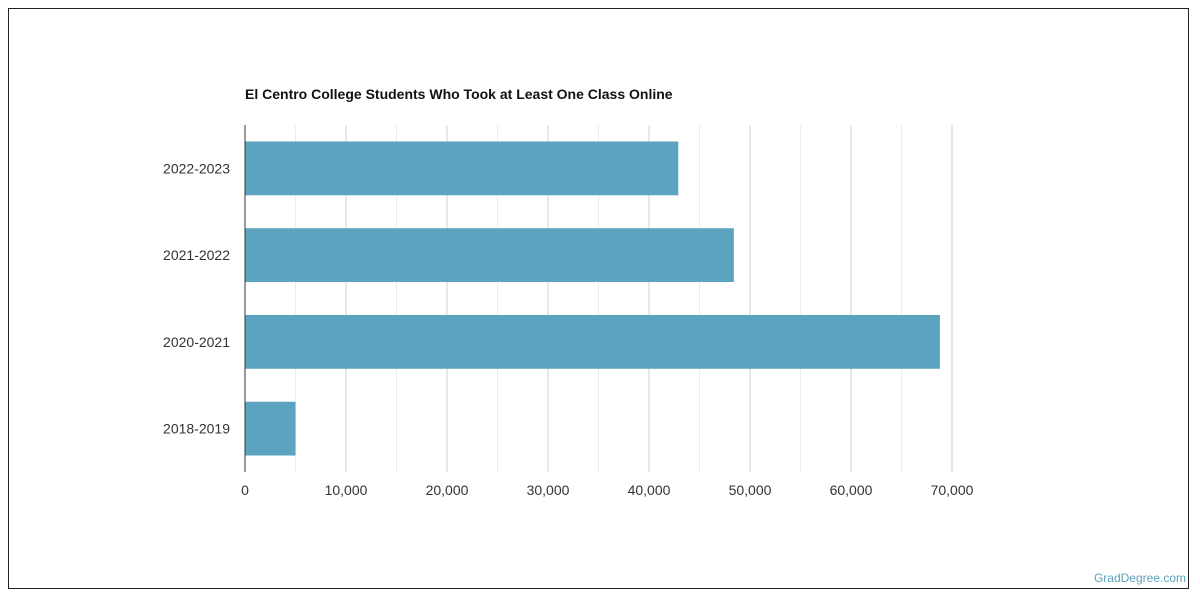 The height and width of the screenshot is (600, 1200). What do you see at coordinates (1139, 578) in the screenshot?
I see `watermark-link: GradDegree.com` at bounding box center [1139, 578].